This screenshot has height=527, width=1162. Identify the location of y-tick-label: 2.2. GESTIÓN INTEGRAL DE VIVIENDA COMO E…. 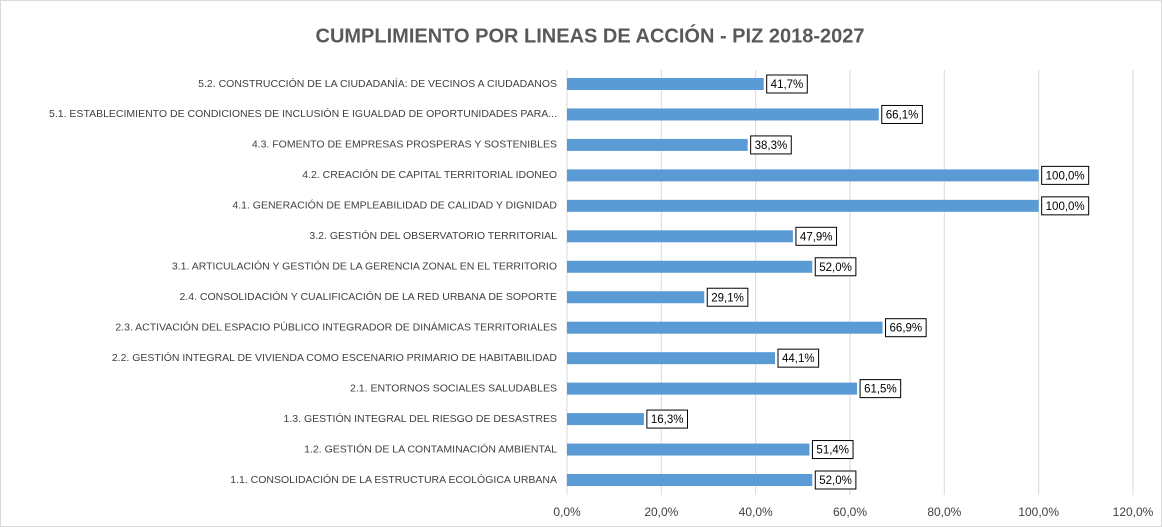
(335, 357).